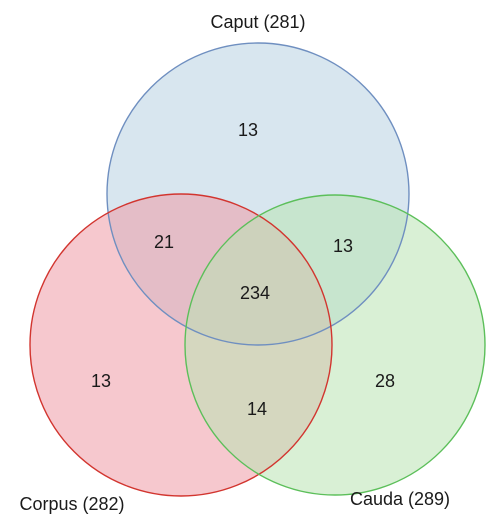 The width and height of the screenshot is (486, 520). I want to click on corpus-cauda-count: 14, so click(257, 409).